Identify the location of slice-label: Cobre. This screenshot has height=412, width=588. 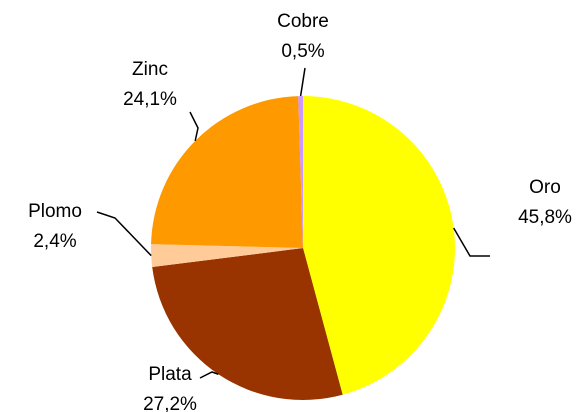
(303, 21).